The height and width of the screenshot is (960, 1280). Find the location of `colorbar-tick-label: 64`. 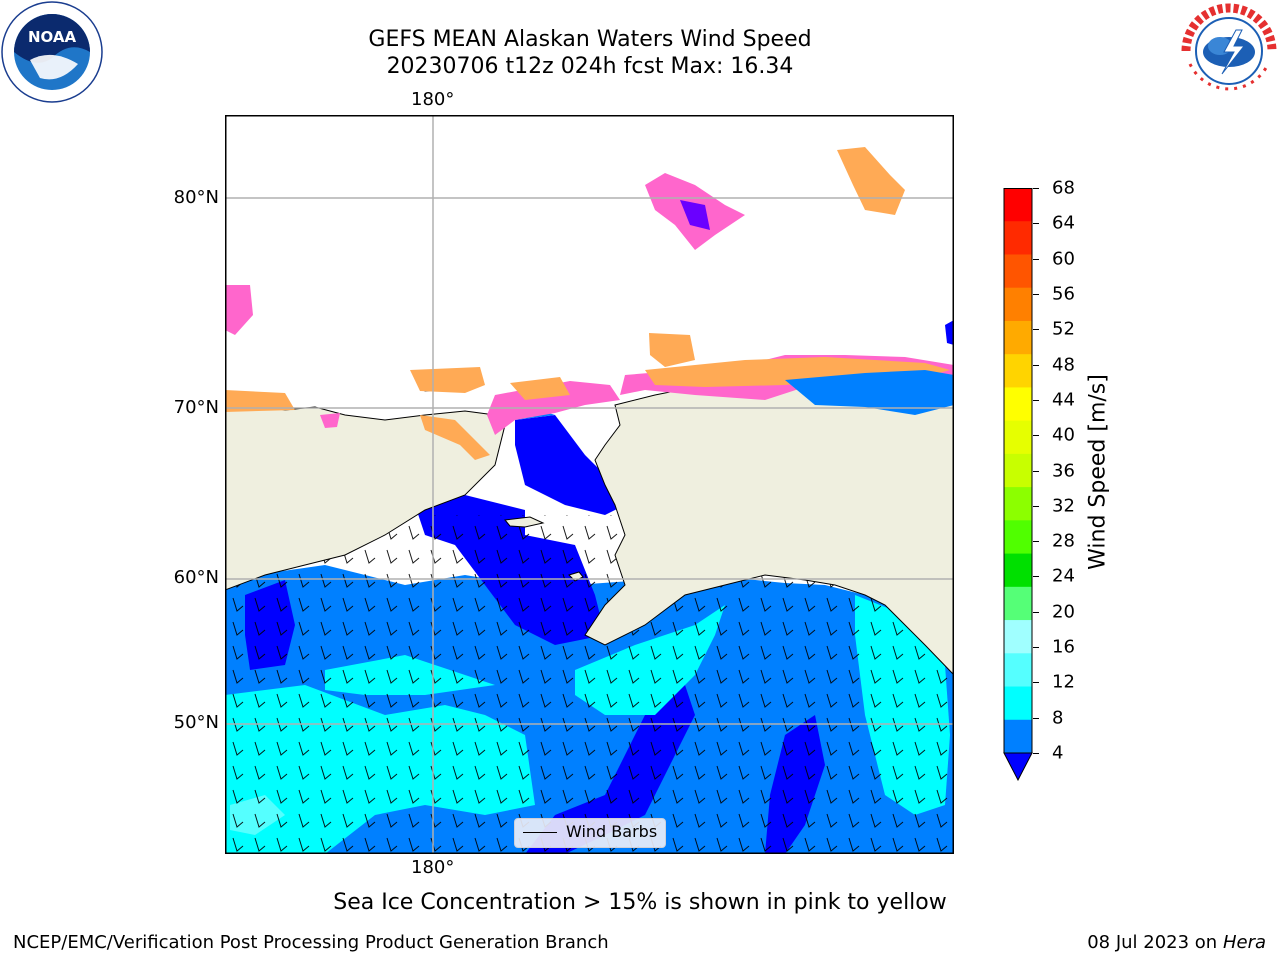

colorbar-tick-label: 64 is located at coordinates (1063, 223).